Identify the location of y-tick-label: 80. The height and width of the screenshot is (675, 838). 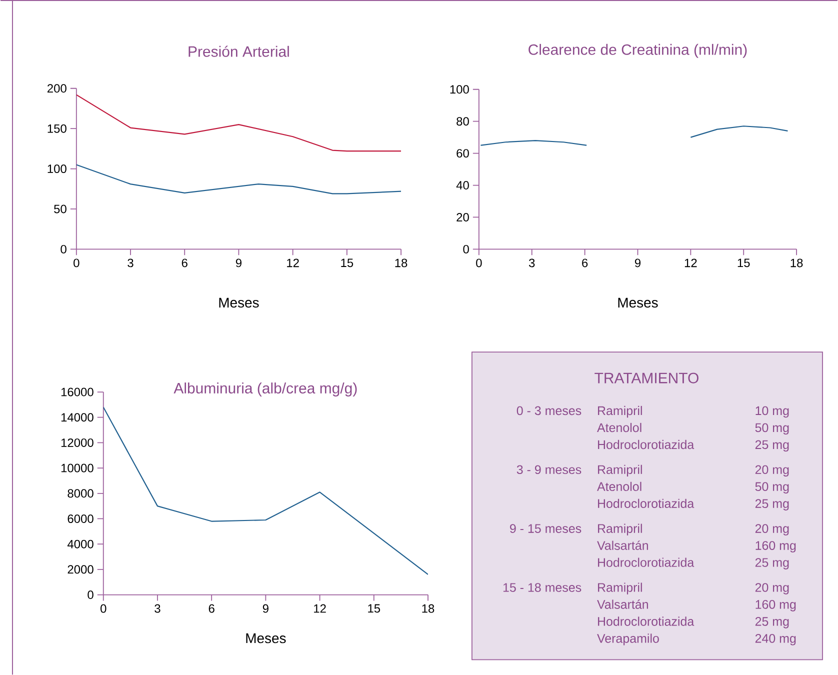
(462, 121).